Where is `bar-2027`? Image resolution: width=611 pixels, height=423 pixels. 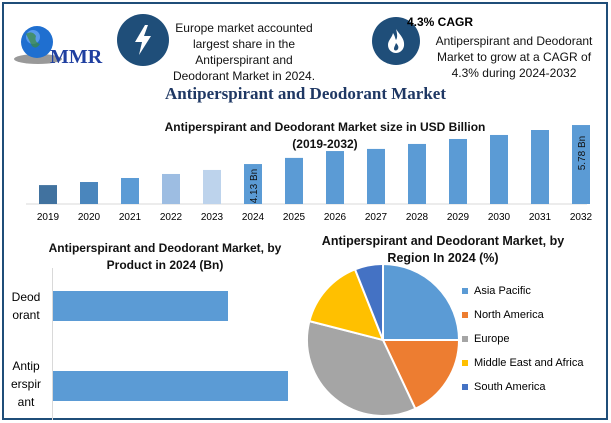 bar-2027 is located at coordinates (376, 176).